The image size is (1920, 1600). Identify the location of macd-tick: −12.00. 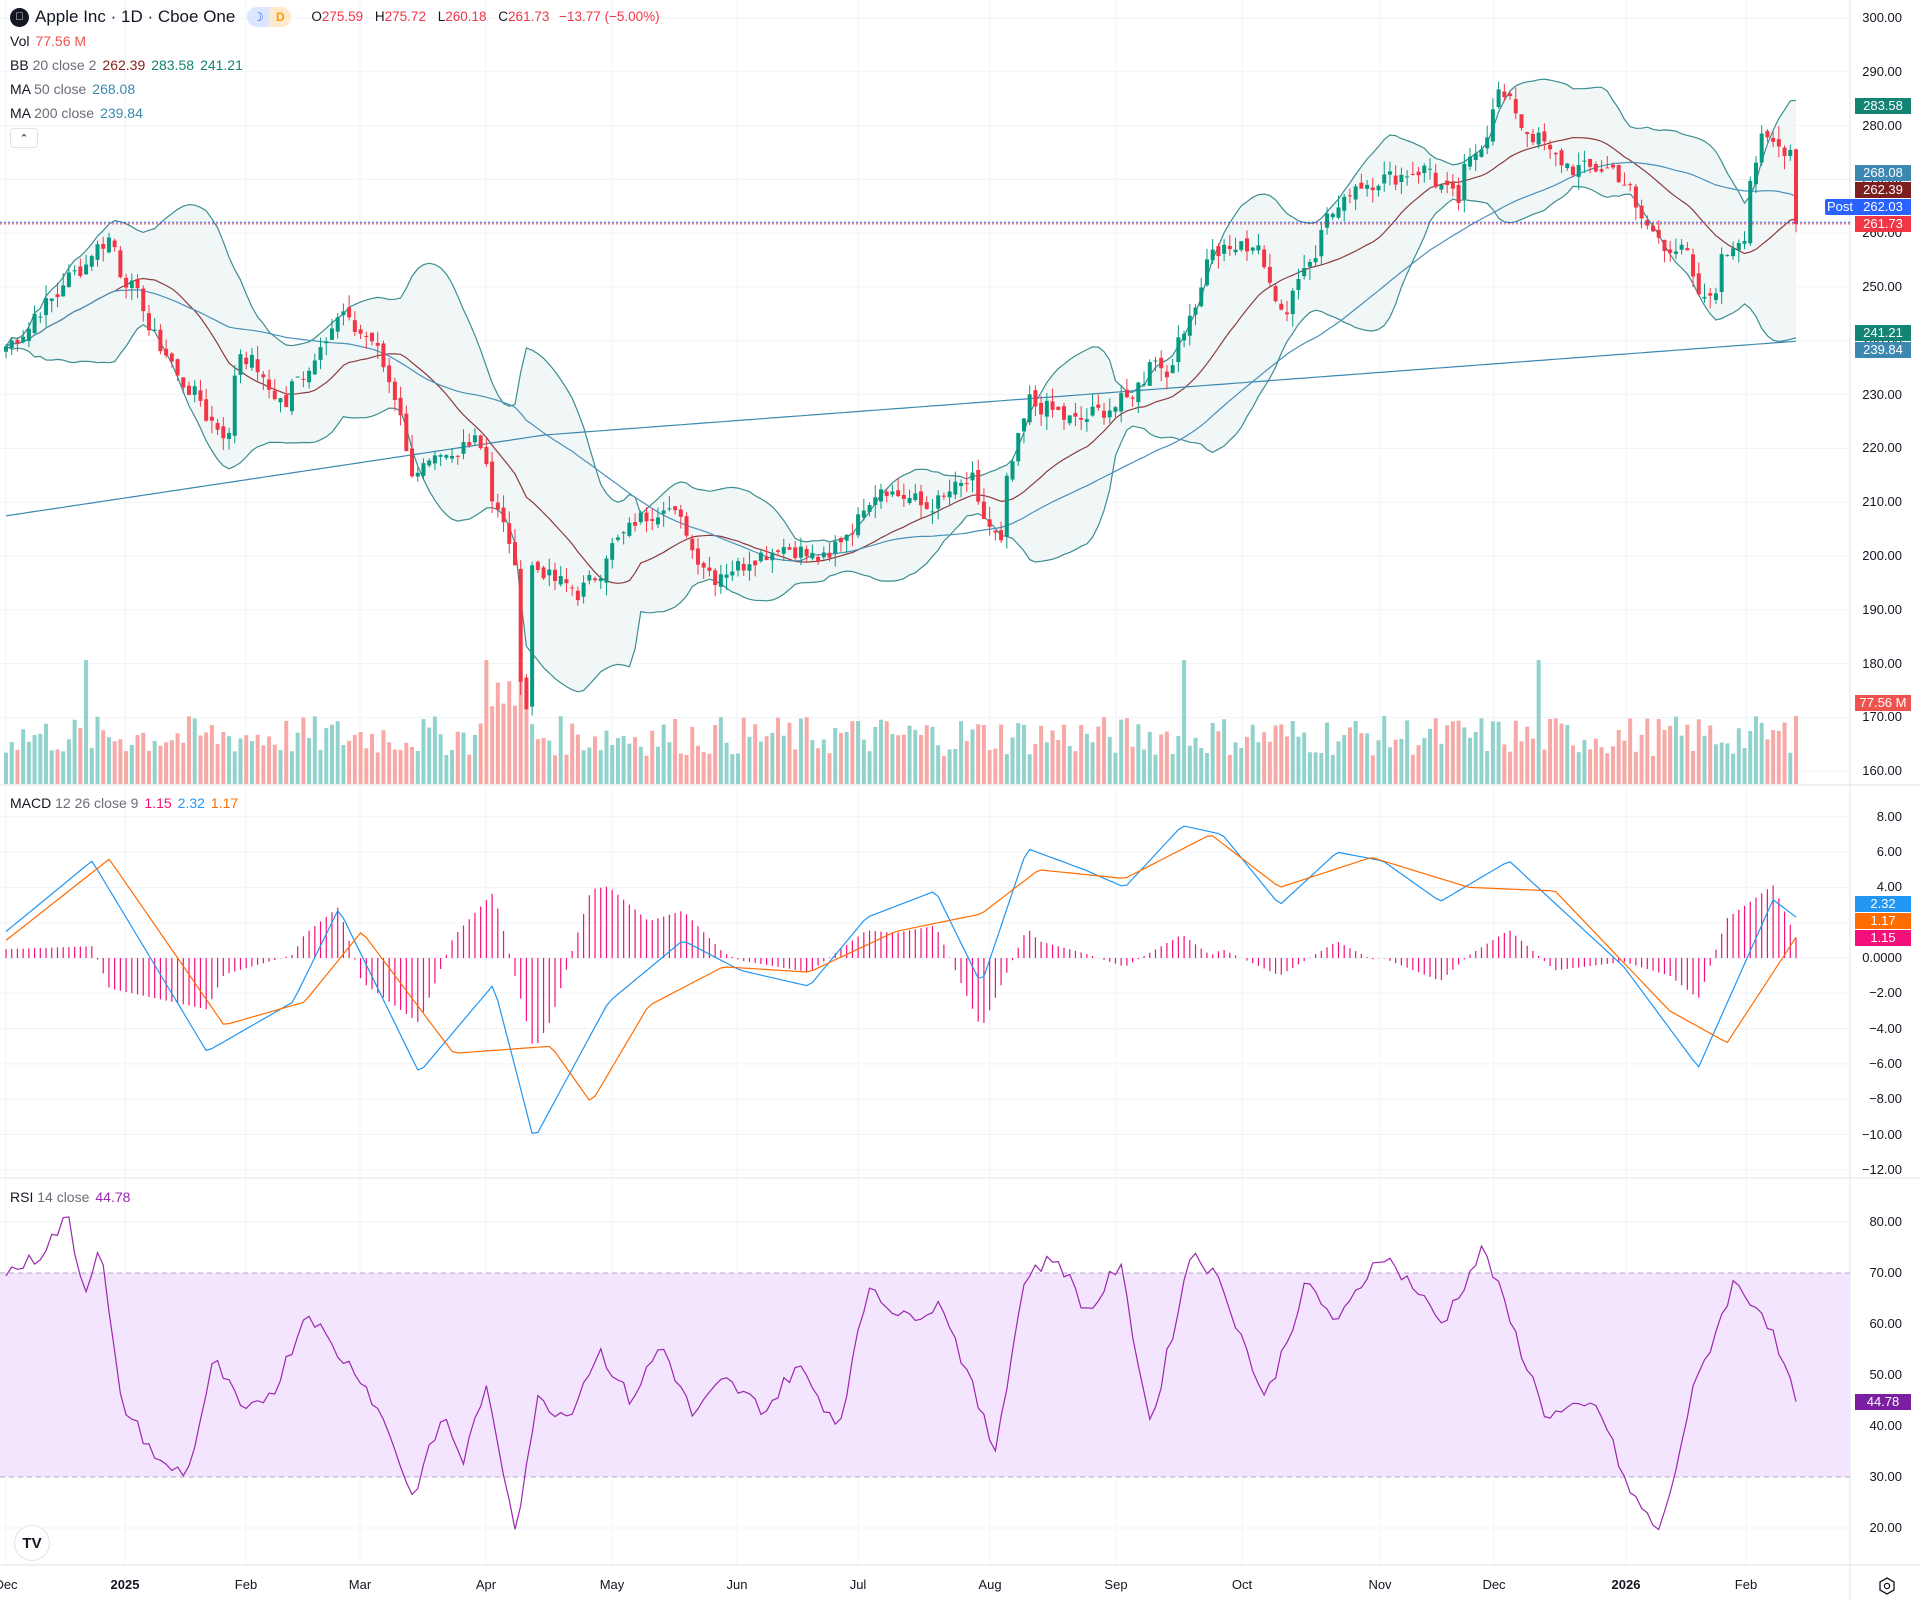
(1881, 1169).